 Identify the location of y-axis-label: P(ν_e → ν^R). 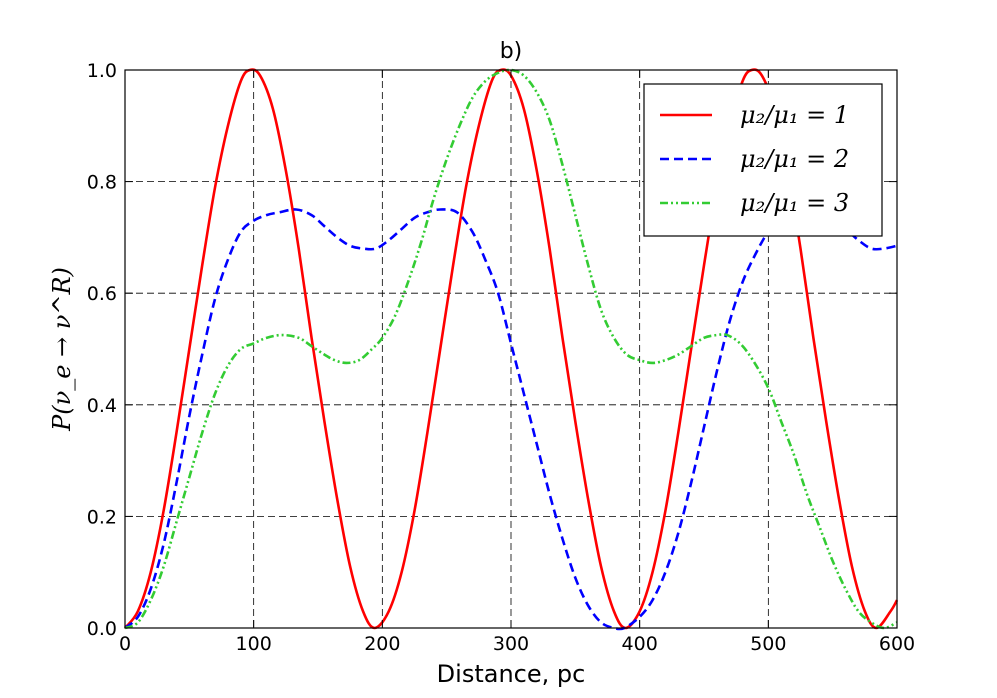
(62, 349).